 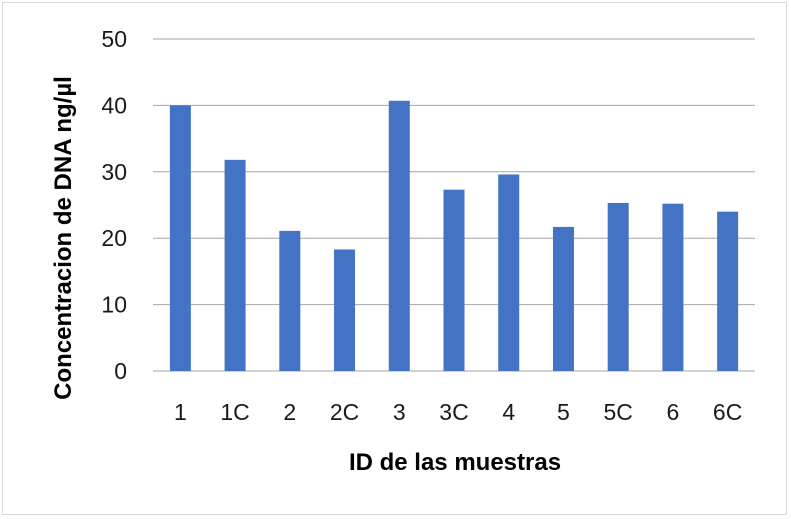 I want to click on x-tick-label: 5C, so click(x=617, y=412).